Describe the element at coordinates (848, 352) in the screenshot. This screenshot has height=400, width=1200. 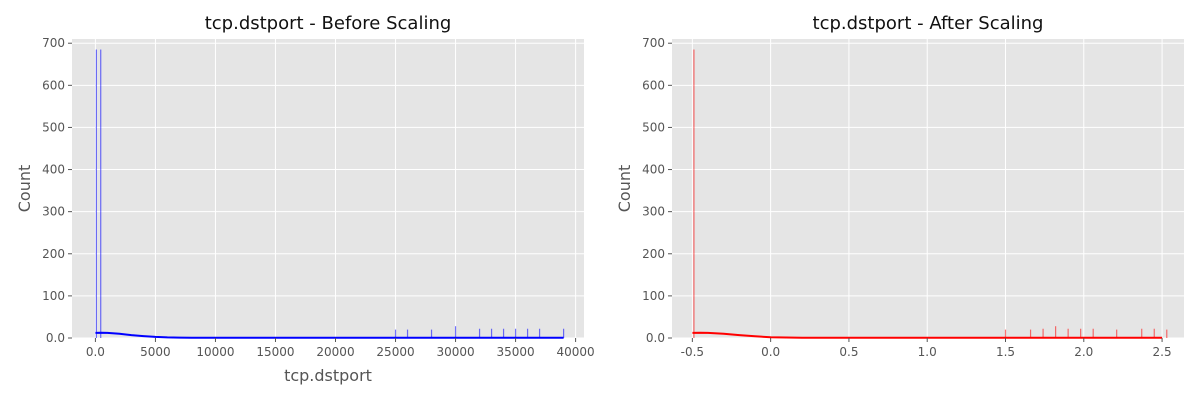
I see `x-tick-label: 0.5` at that location.